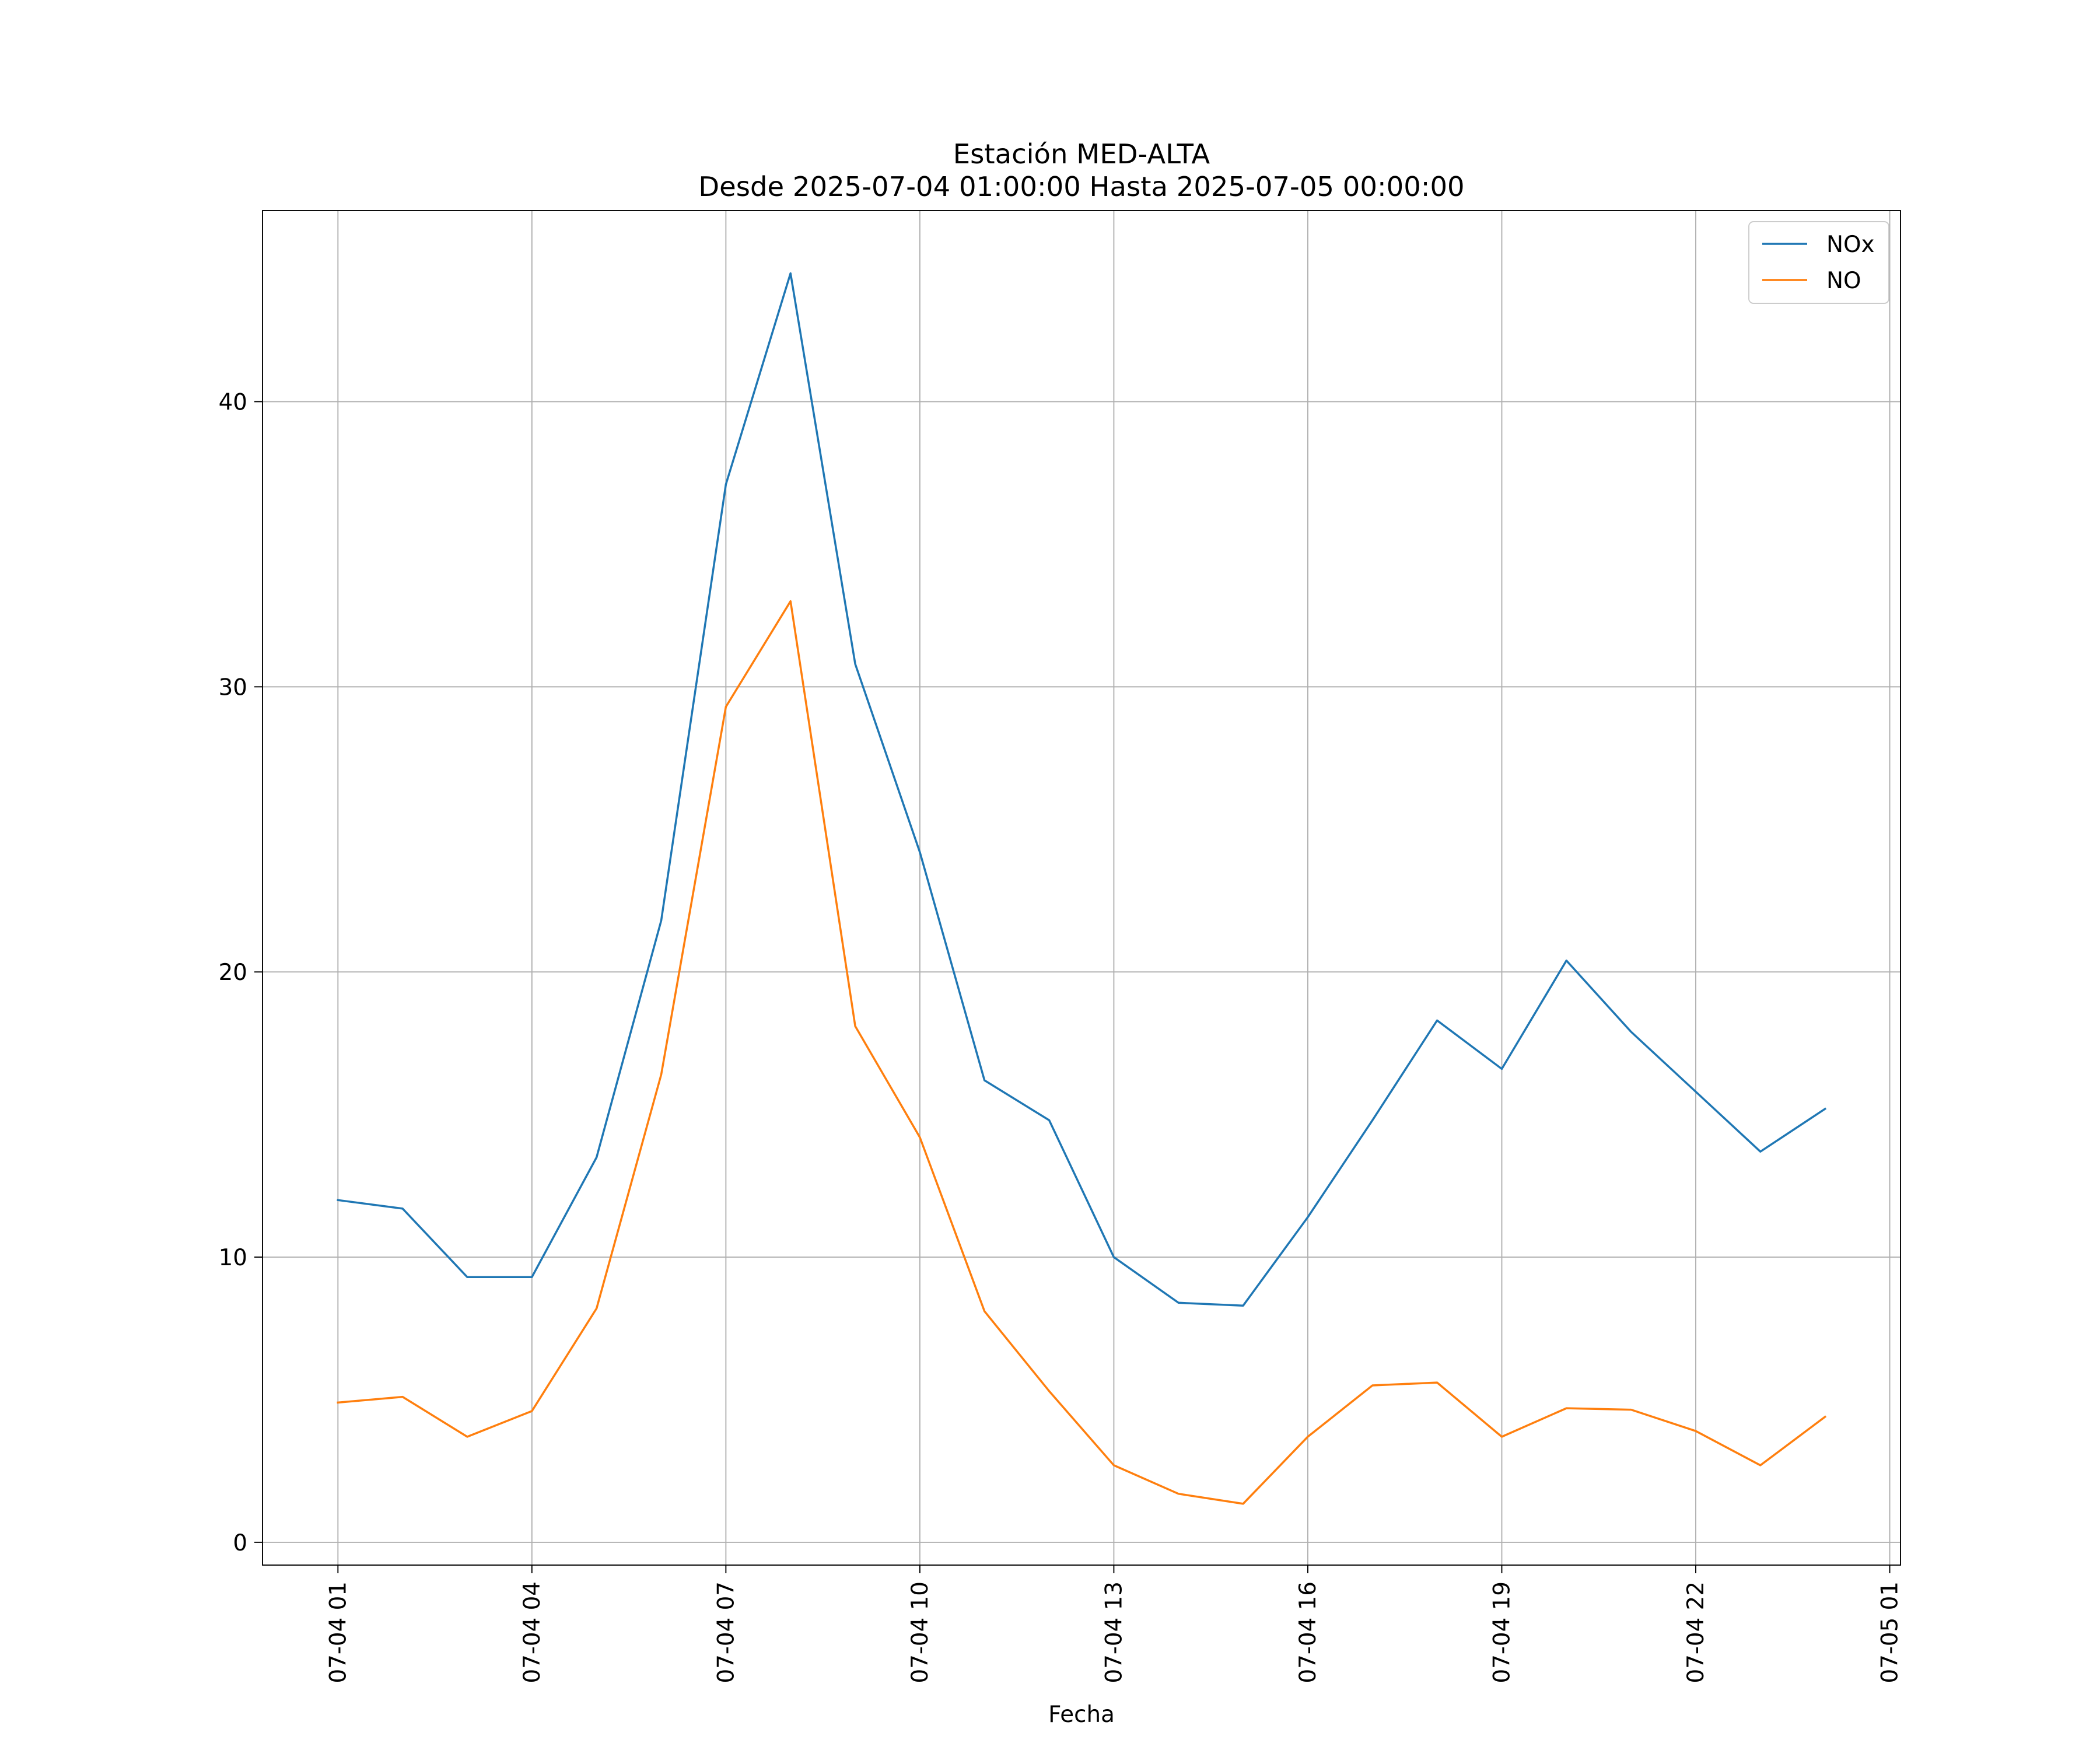  I want to click on x-axis-label: Fecha, so click(1081, 1715).